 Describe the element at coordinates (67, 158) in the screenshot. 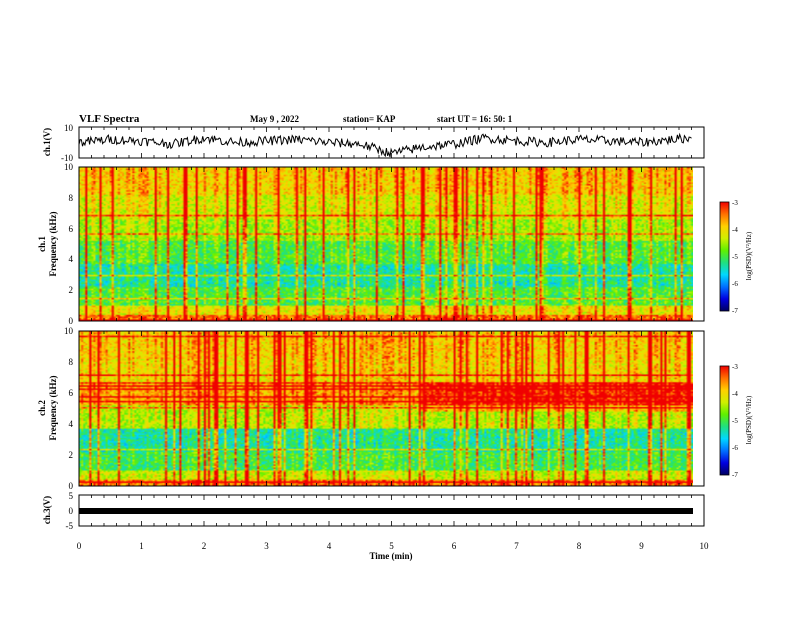

I see `ch1-ytick-bottom: -10` at that location.